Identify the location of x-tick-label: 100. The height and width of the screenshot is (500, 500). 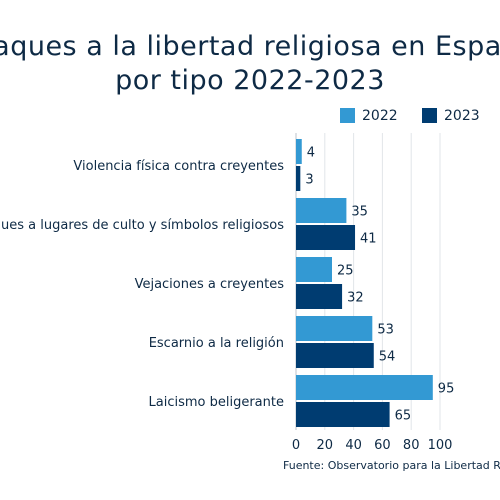
(440, 445).